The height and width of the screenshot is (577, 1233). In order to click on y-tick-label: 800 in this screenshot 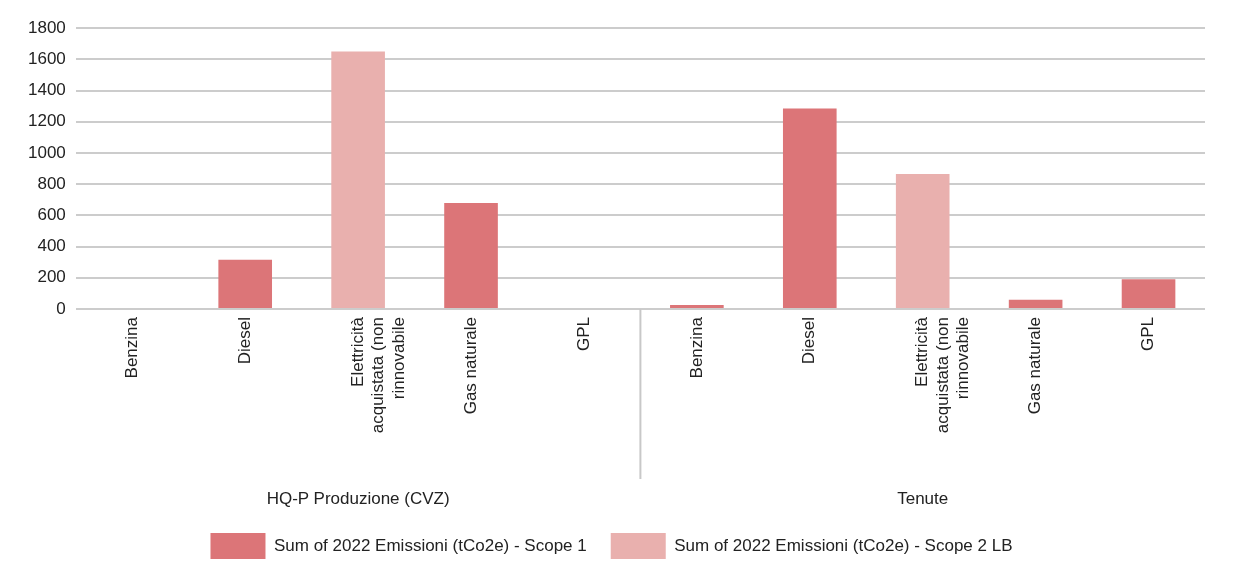, I will do `click(51, 183)`.